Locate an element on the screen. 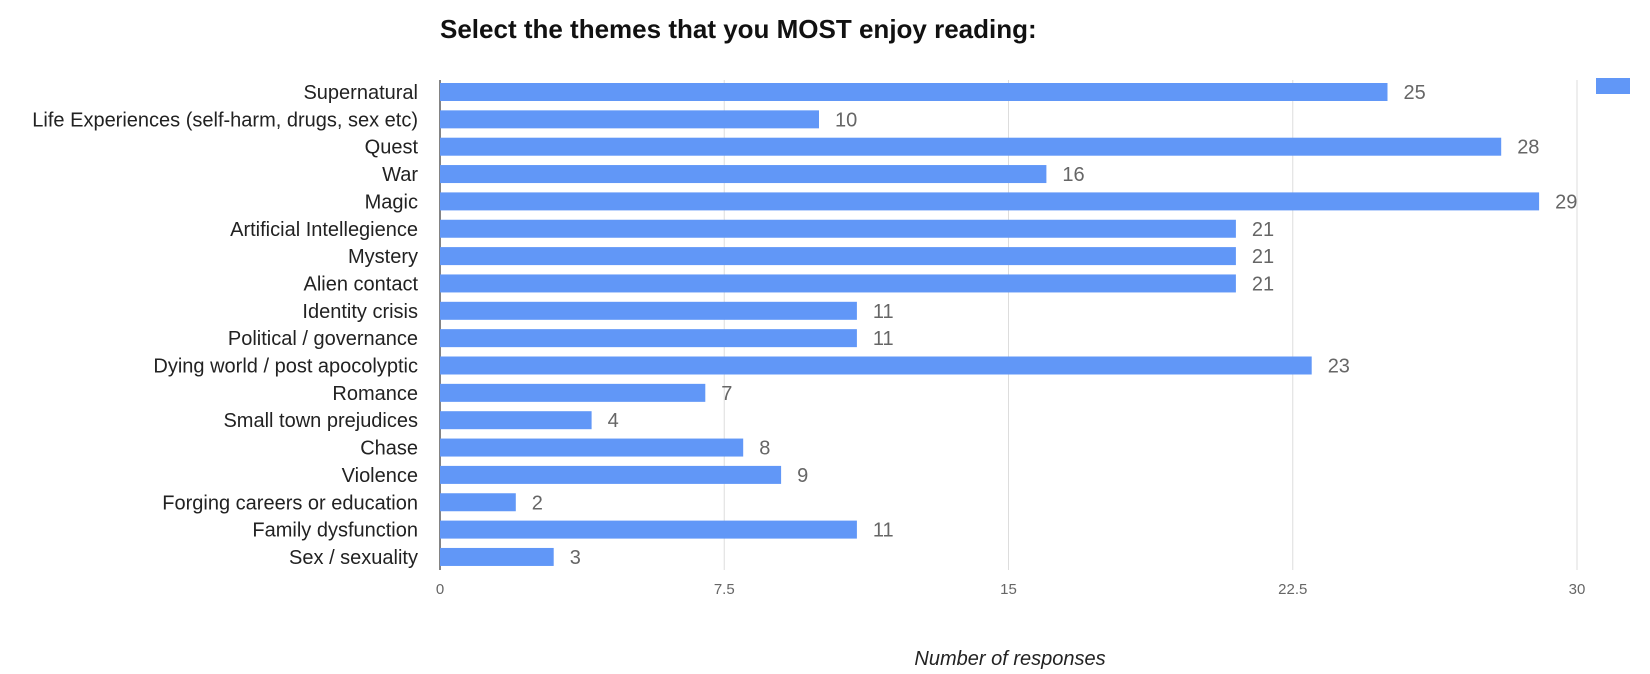  category-label: War is located at coordinates (400, 175).